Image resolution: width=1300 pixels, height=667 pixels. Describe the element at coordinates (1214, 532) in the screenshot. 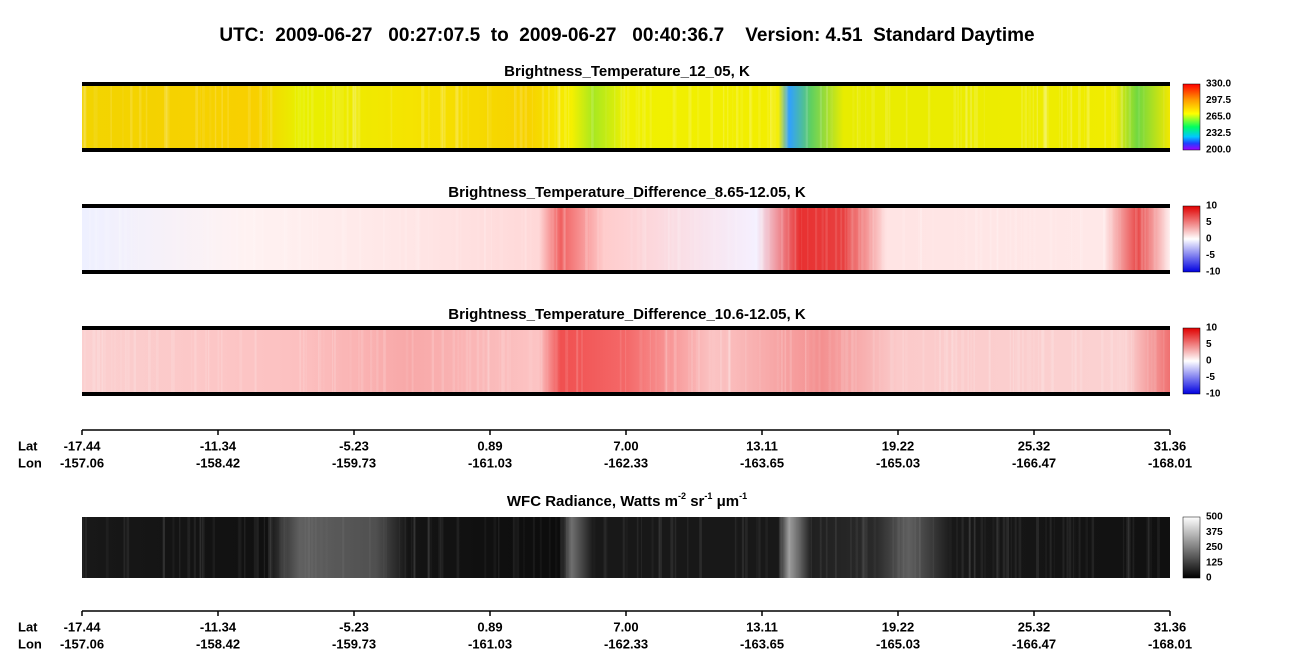

I see `colorbar-label: 375` at that location.